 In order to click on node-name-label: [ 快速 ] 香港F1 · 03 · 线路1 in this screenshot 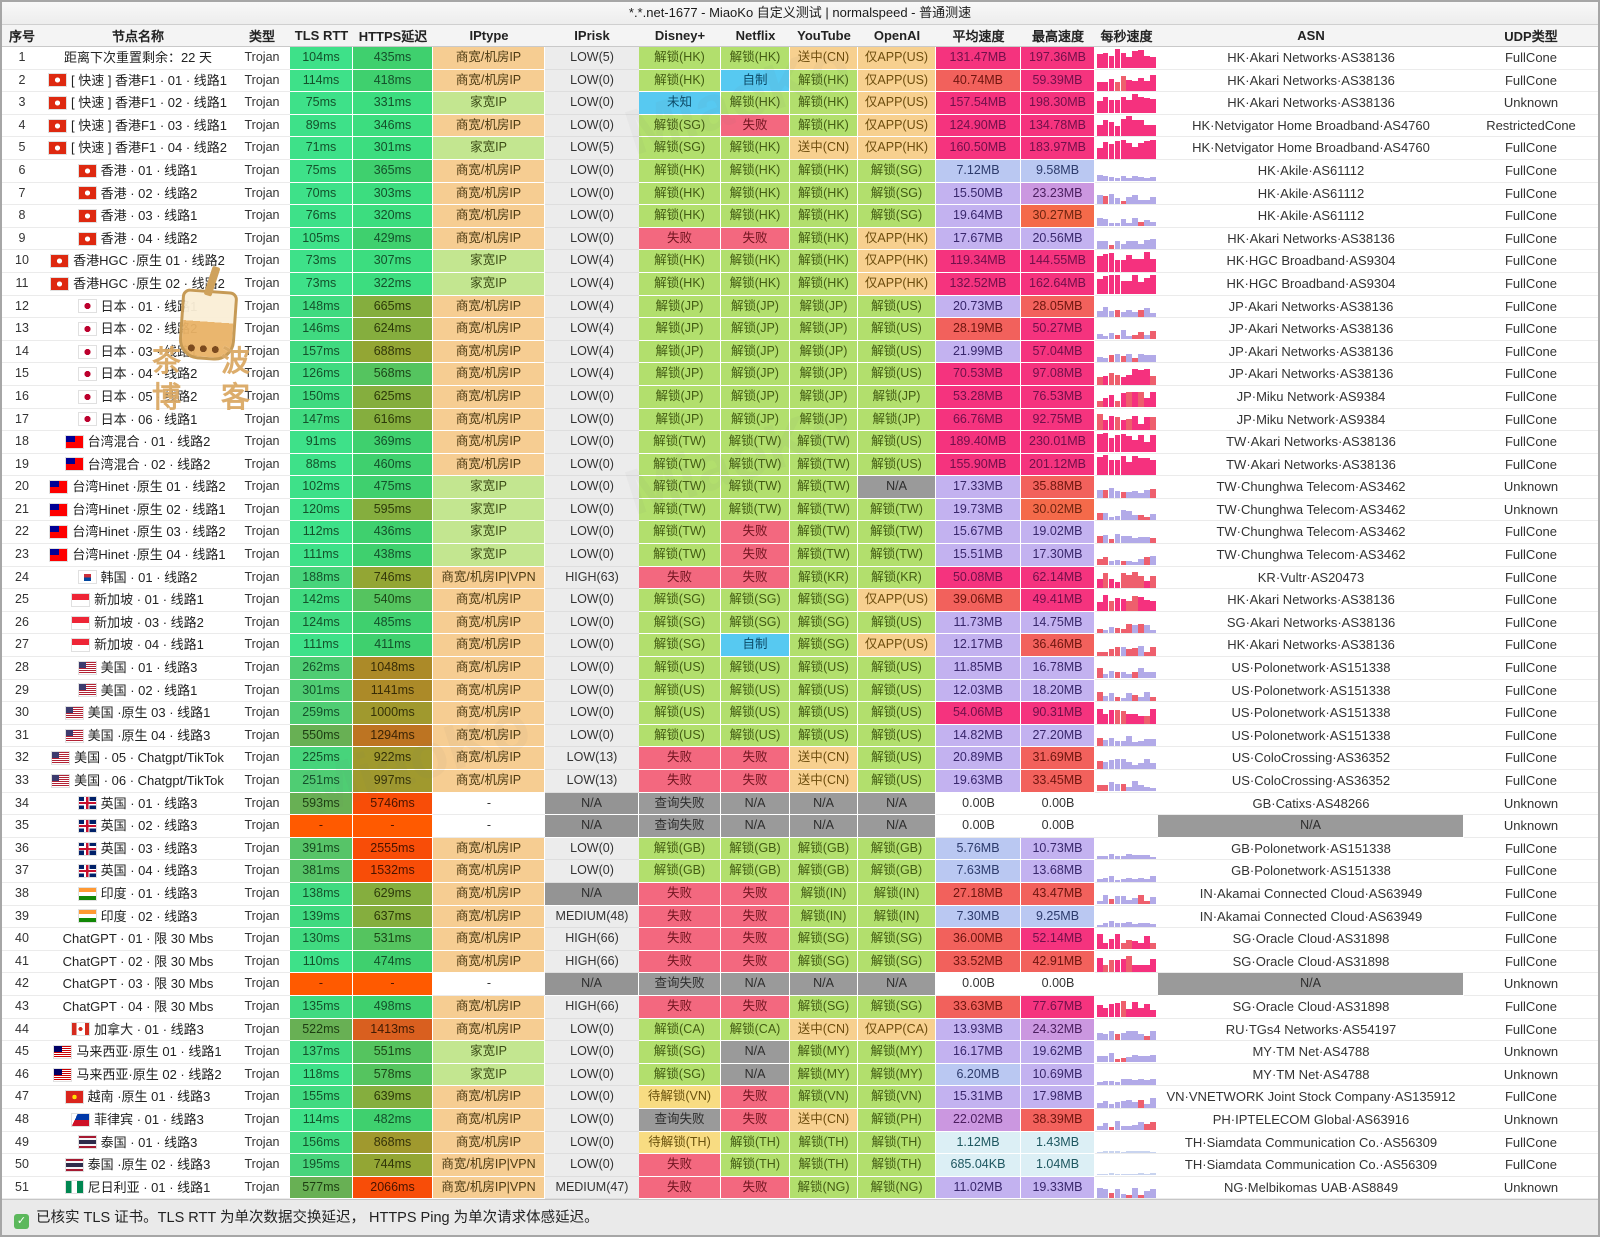, I will do `click(149, 125)`.